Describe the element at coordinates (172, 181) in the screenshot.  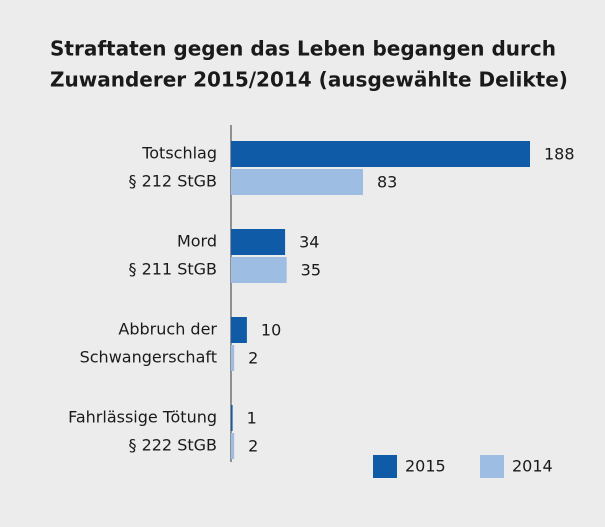
I see `category-label: § 212 StGB` at that location.